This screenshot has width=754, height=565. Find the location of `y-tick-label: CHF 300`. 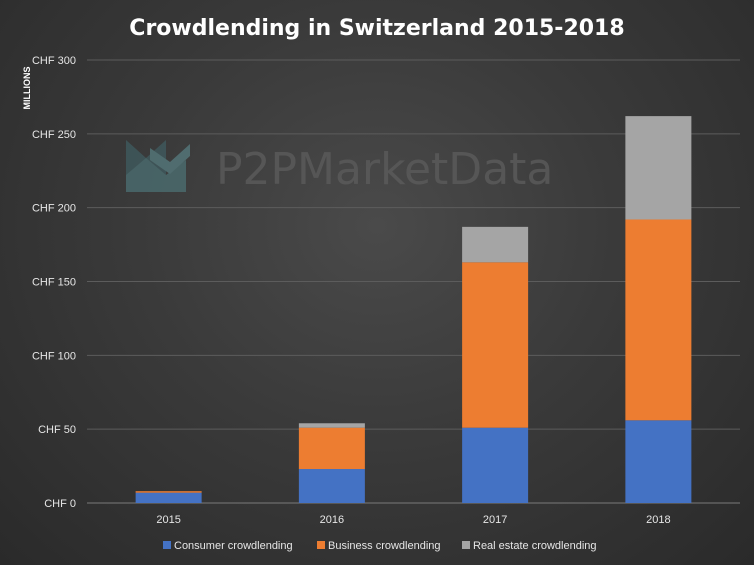

y-tick-label: CHF 300 is located at coordinates (54, 61).